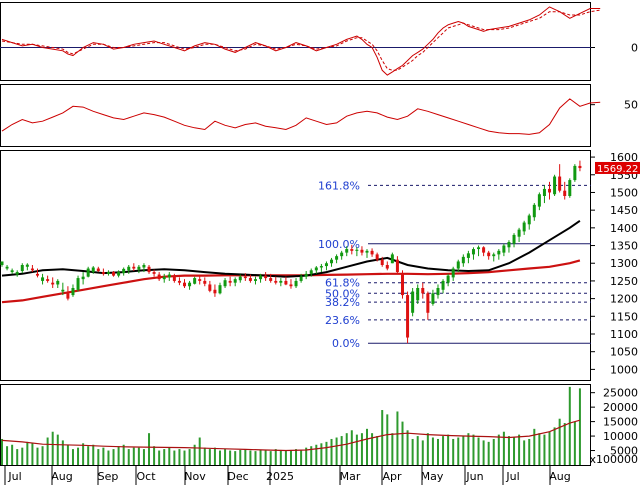 The height and width of the screenshot is (494, 641). What do you see at coordinates (617, 169) in the screenshot?
I see `last-price-label: 1569.22` at bounding box center [617, 169].